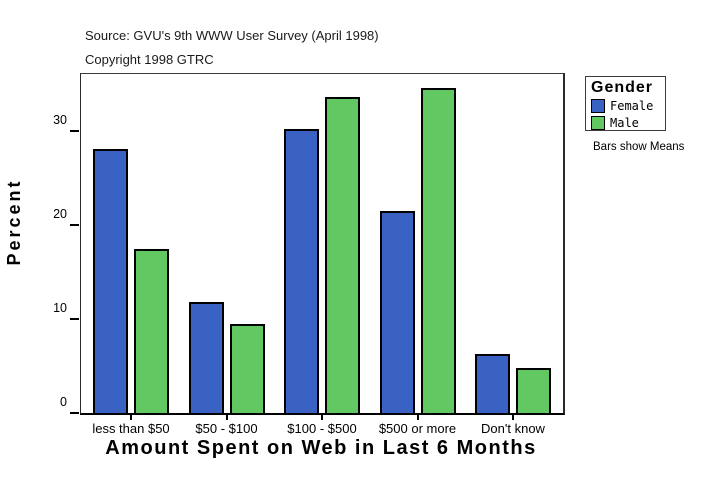 The image size is (724, 496). Describe the element at coordinates (60, 119) in the screenshot. I see `y-tick-label: 30` at that location.